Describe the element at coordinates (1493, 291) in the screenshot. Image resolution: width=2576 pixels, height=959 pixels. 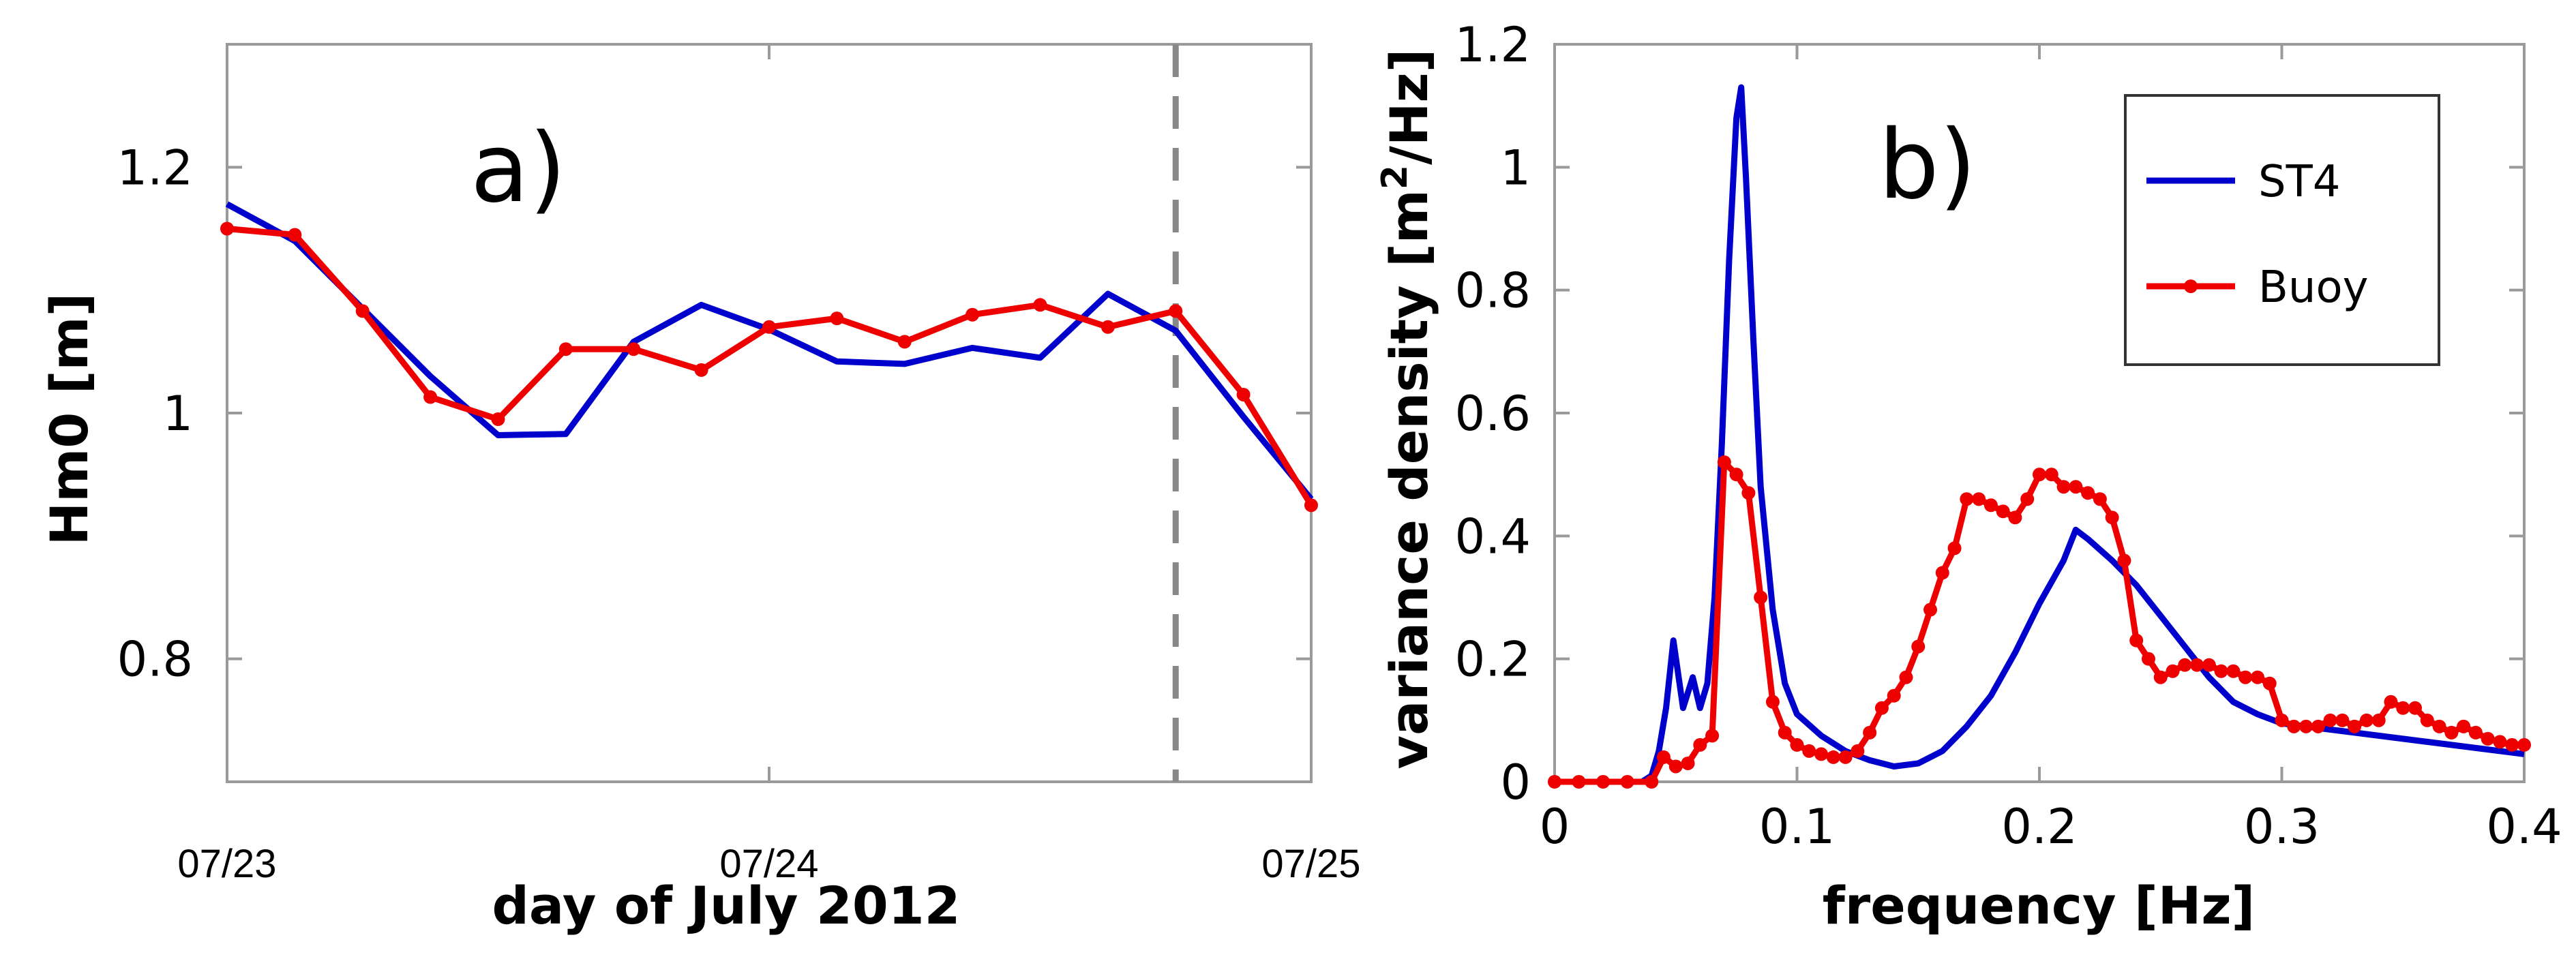
I see `panel-b-y-tick-label: 0.8` at that location.